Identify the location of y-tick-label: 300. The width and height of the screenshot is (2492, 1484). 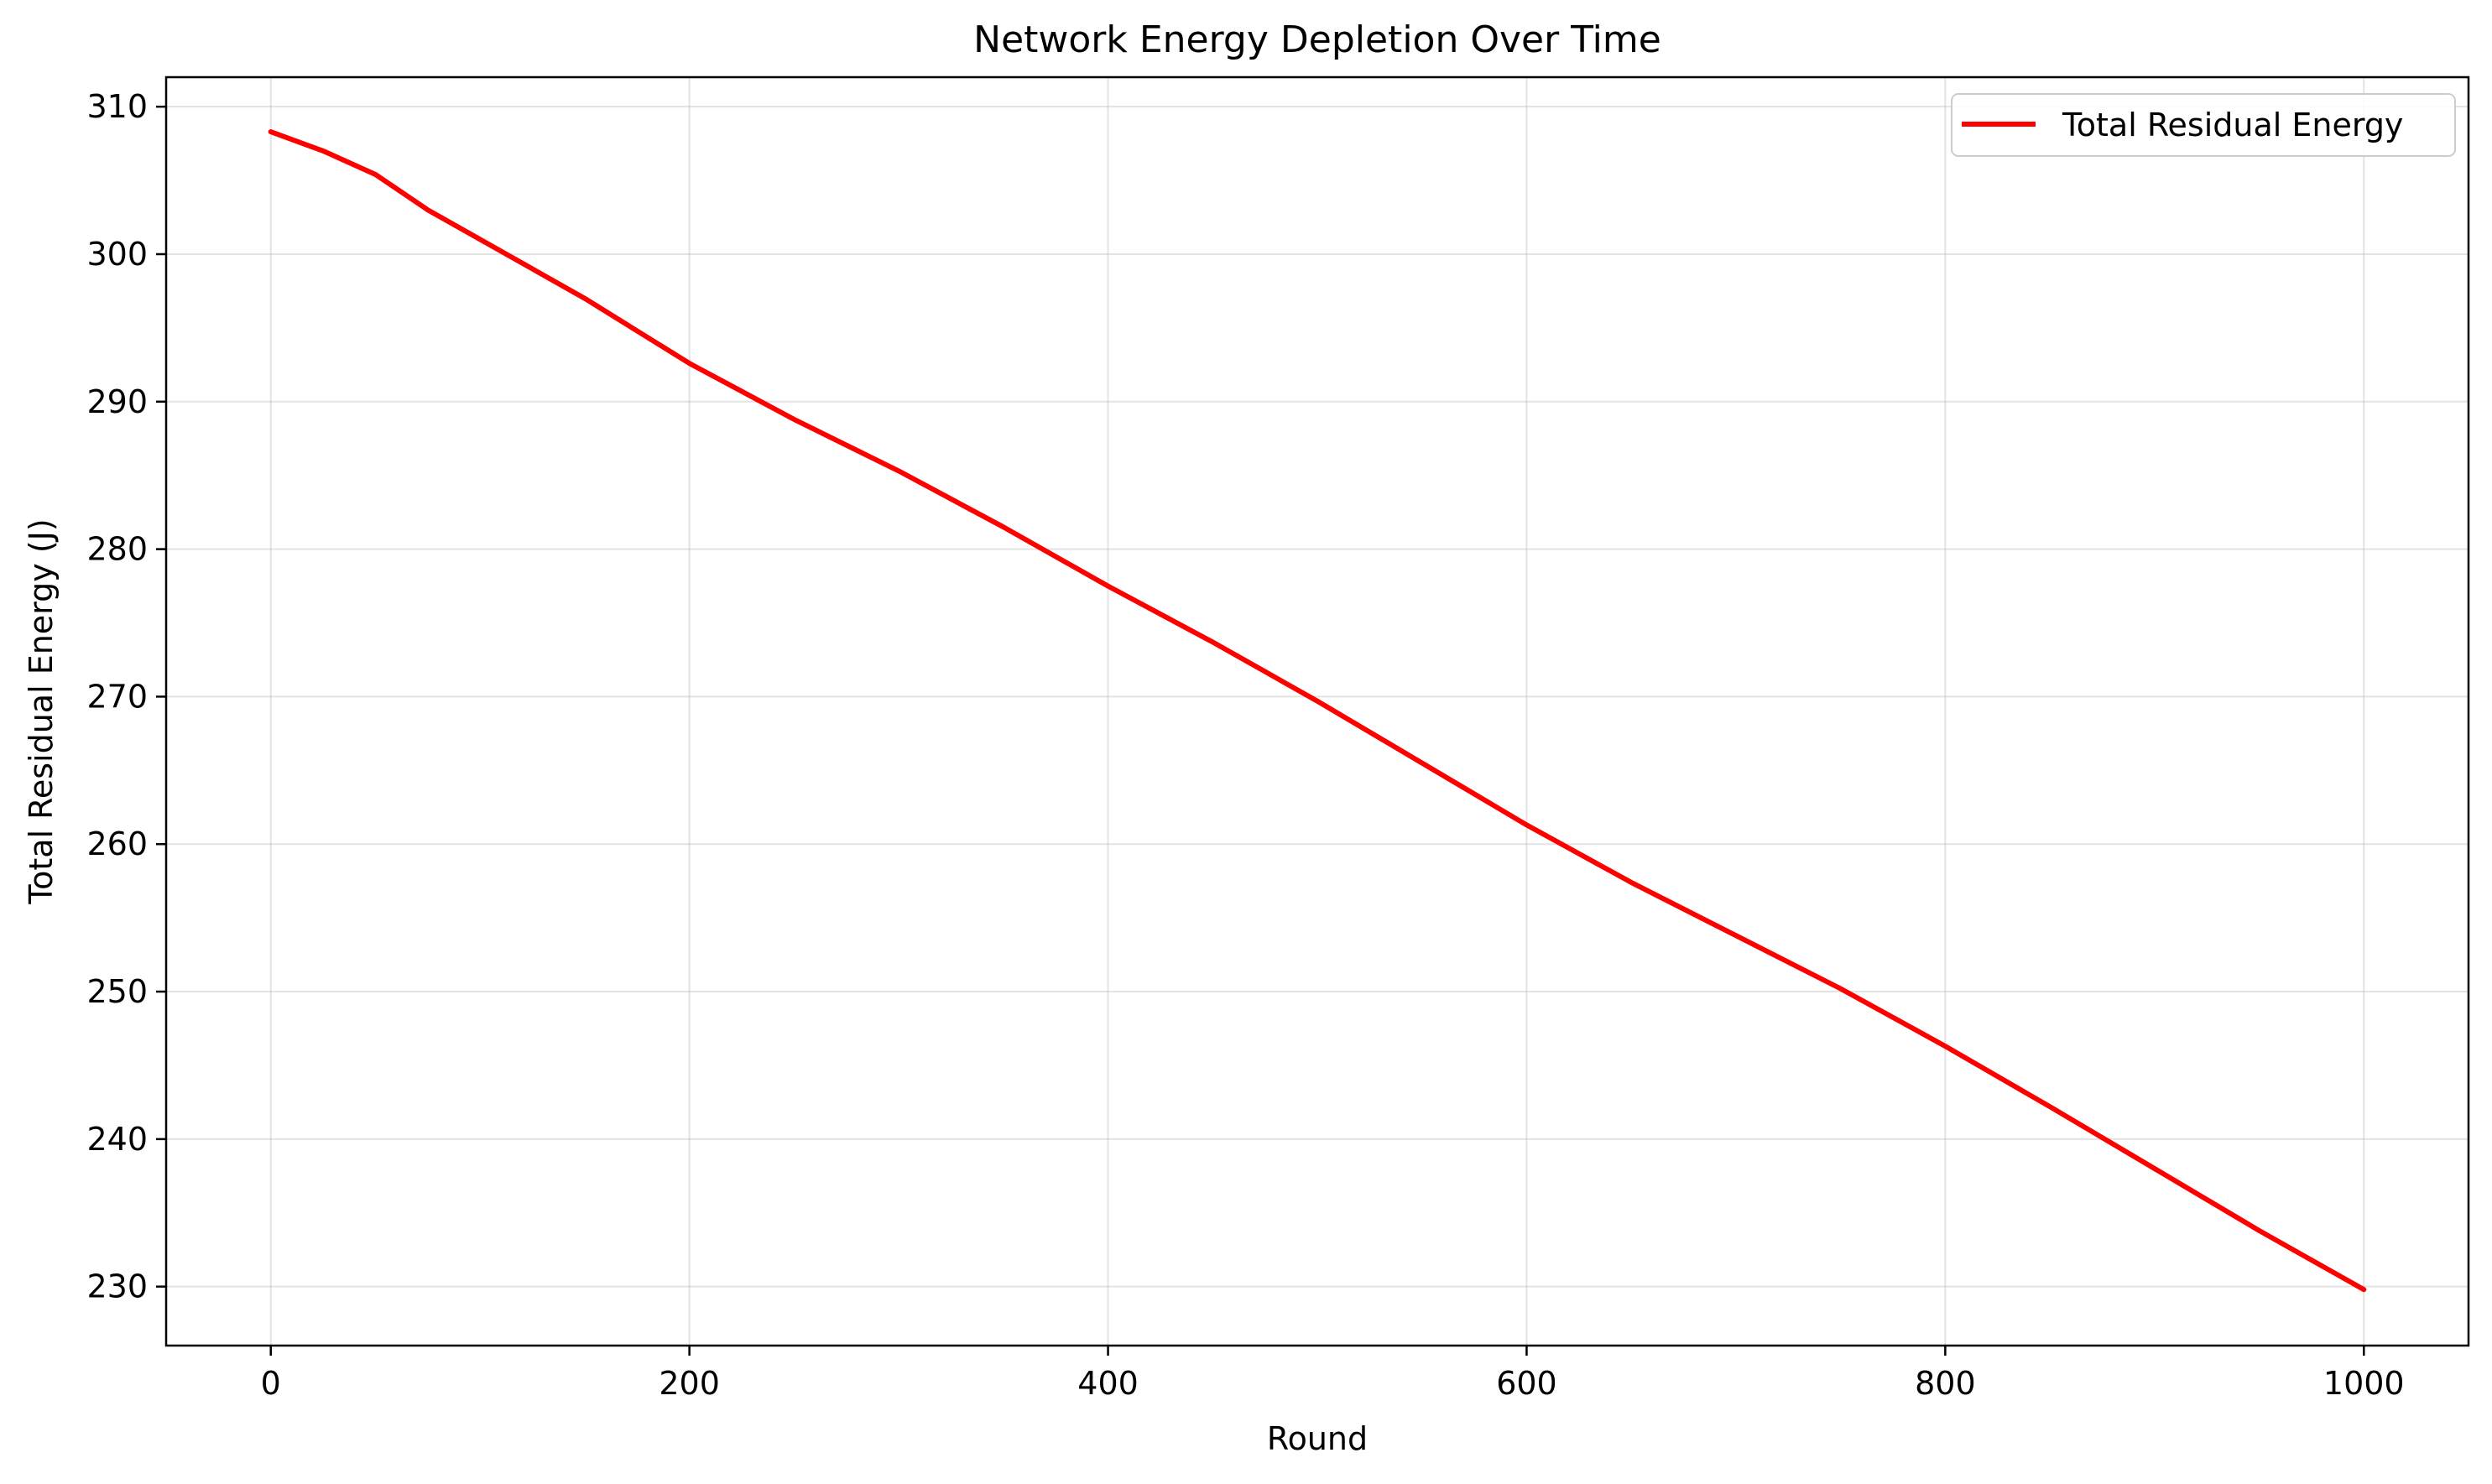
(117, 254).